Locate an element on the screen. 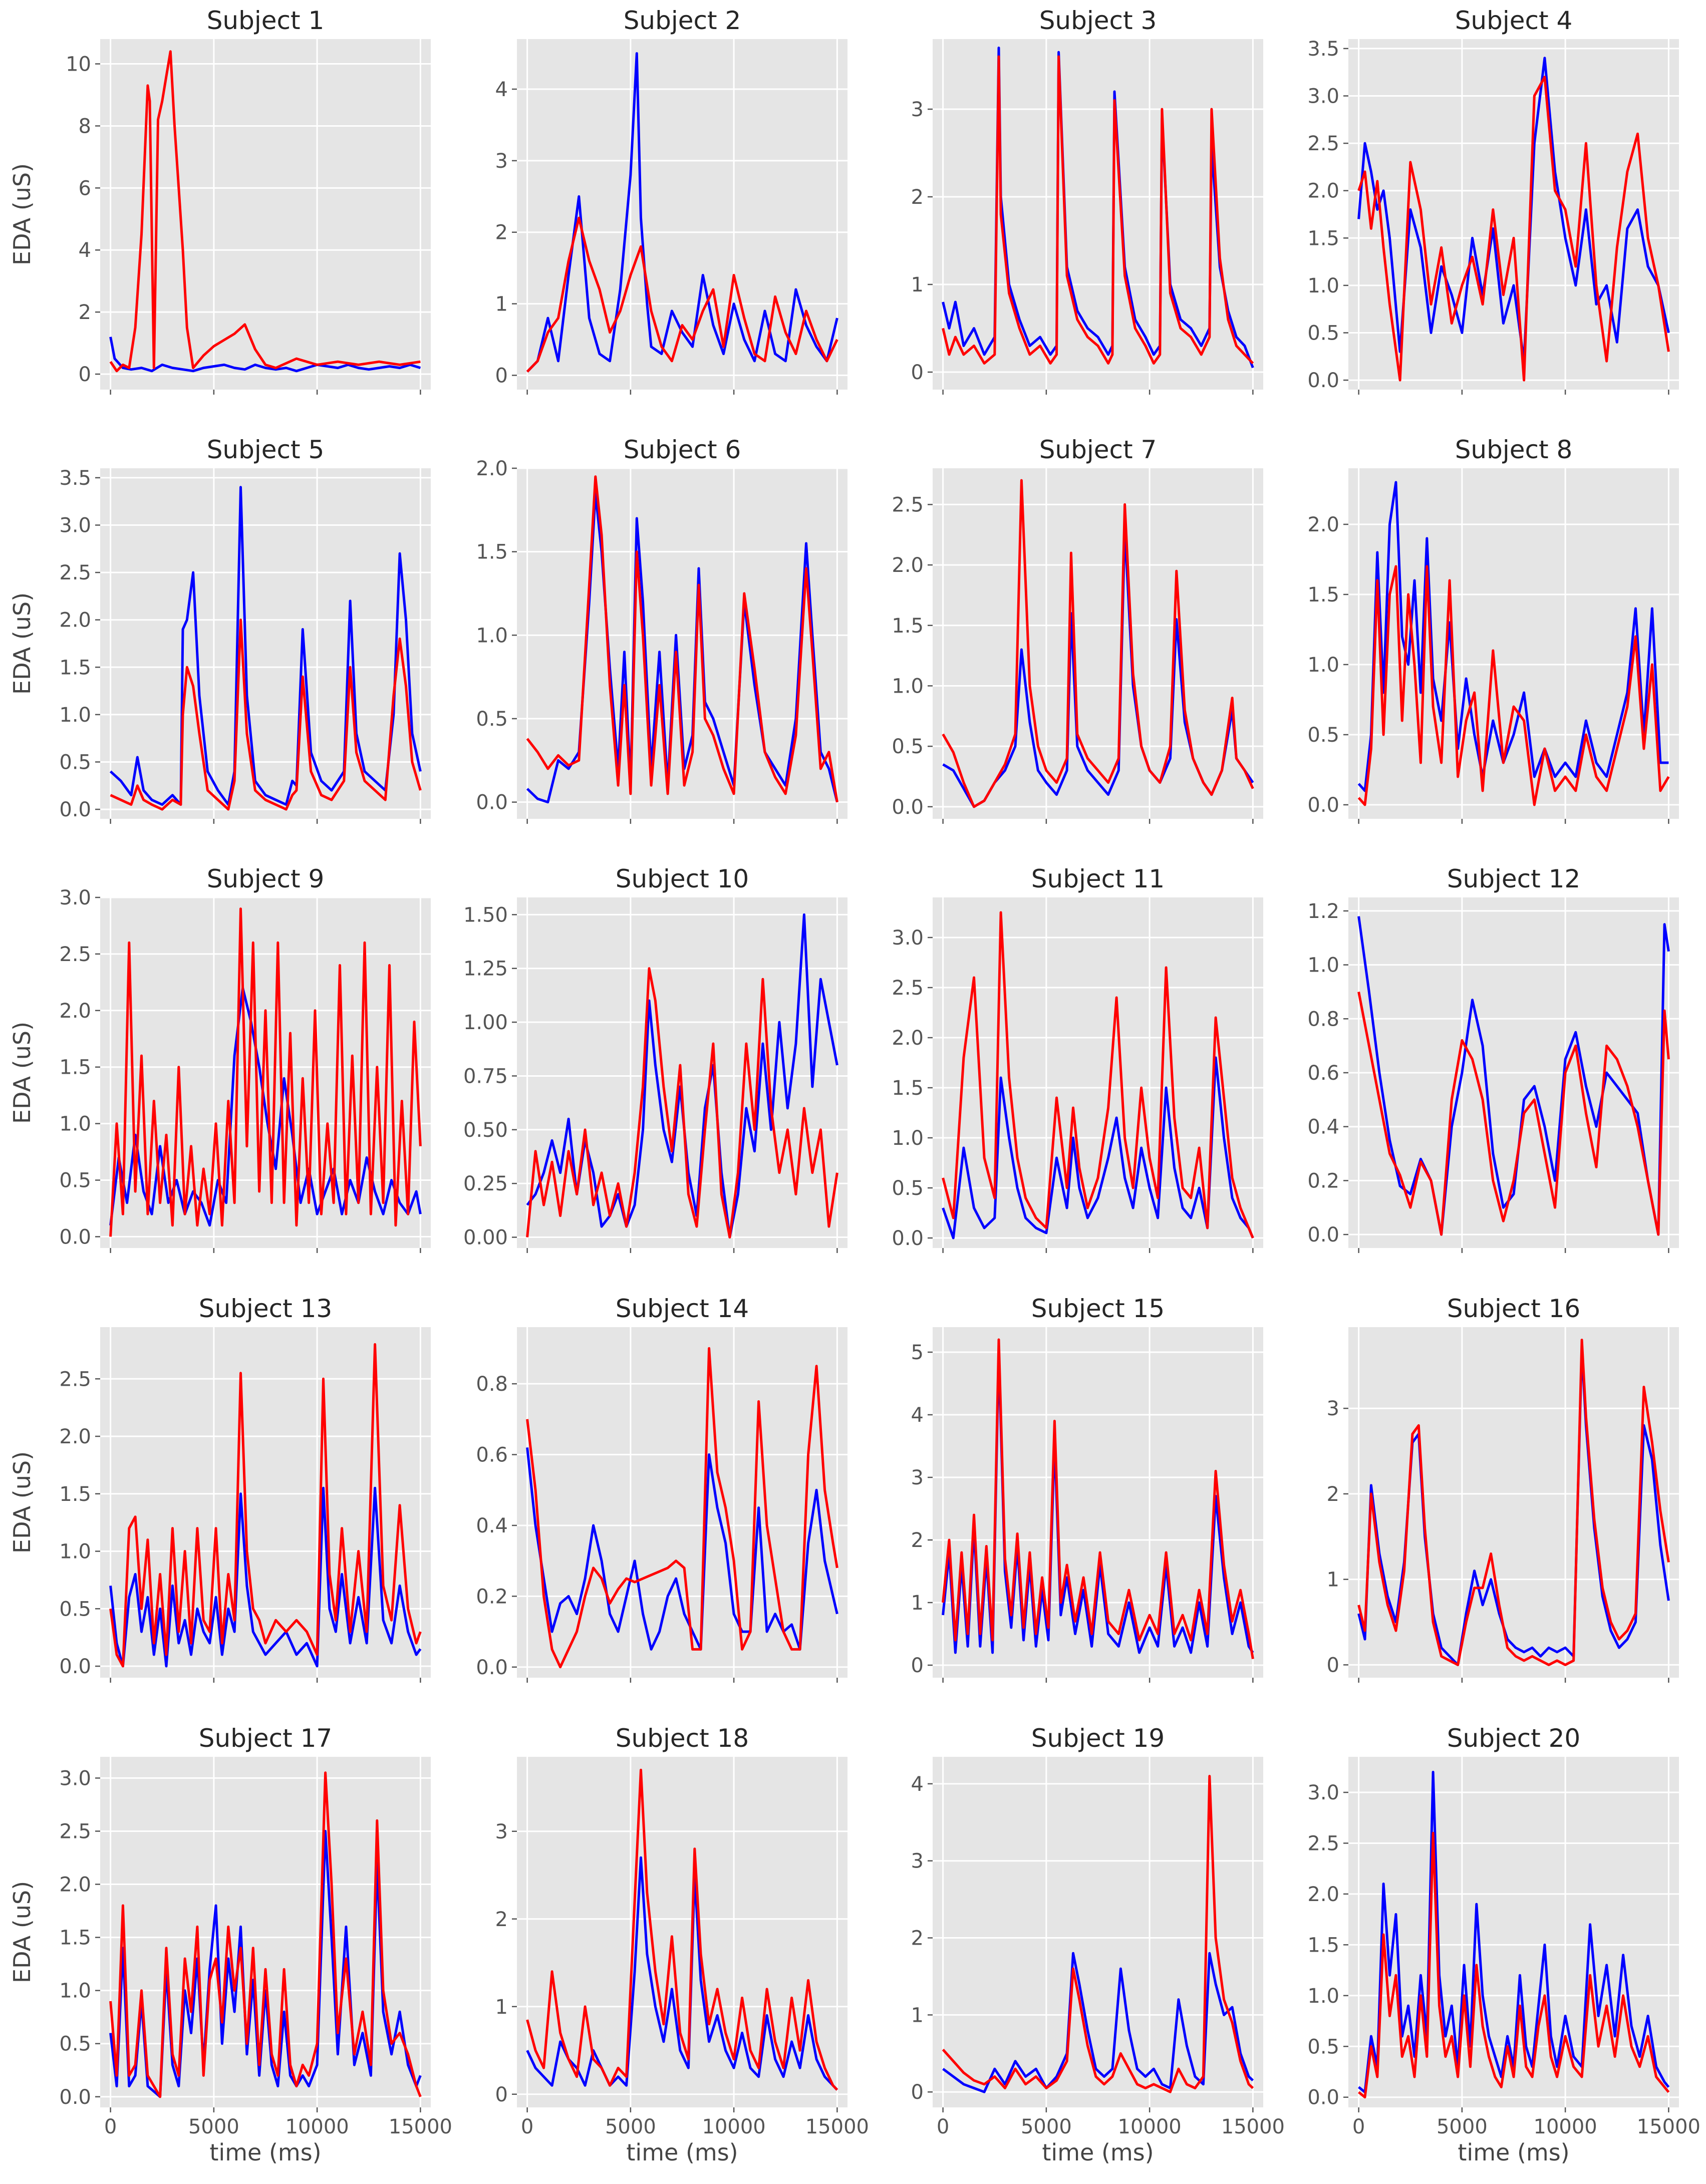 The height and width of the screenshot is (2184, 1706). y-tick-label: 1.25 is located at coordinates (485, 970).